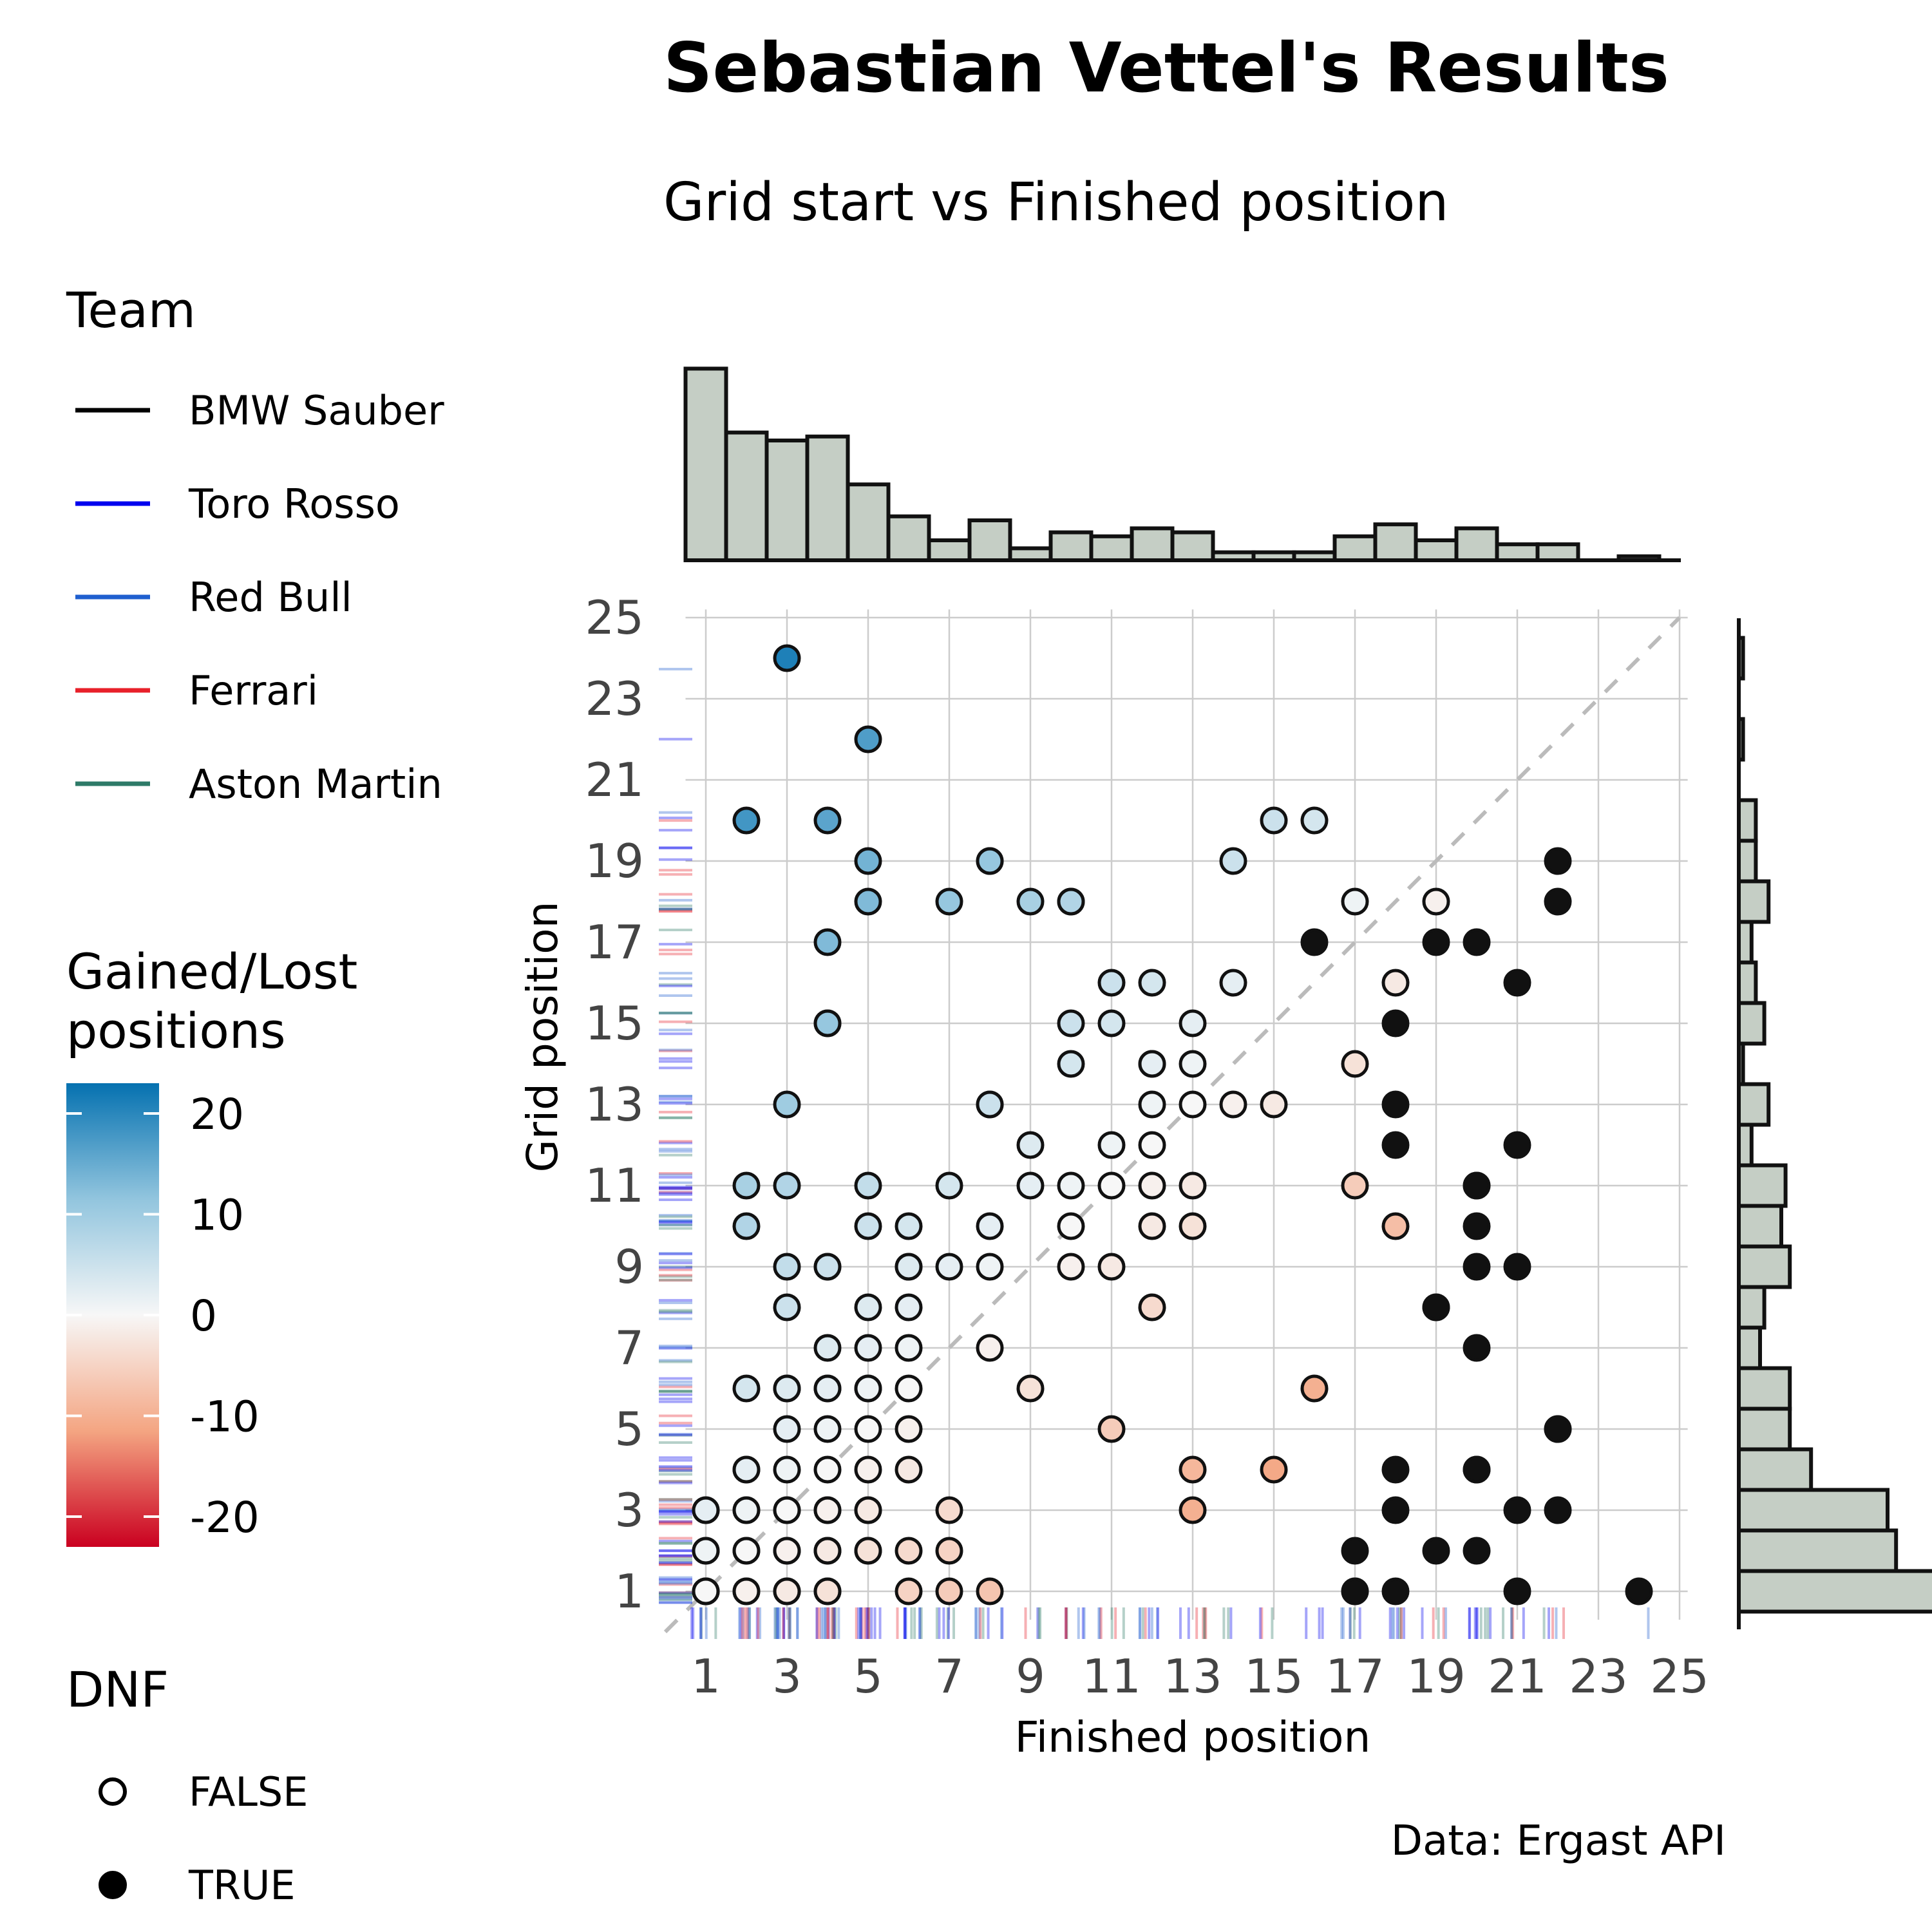  Describe the element at coordinates (1436, 1676) in the screenshot. I see `x-tick-label: 19` at that location.